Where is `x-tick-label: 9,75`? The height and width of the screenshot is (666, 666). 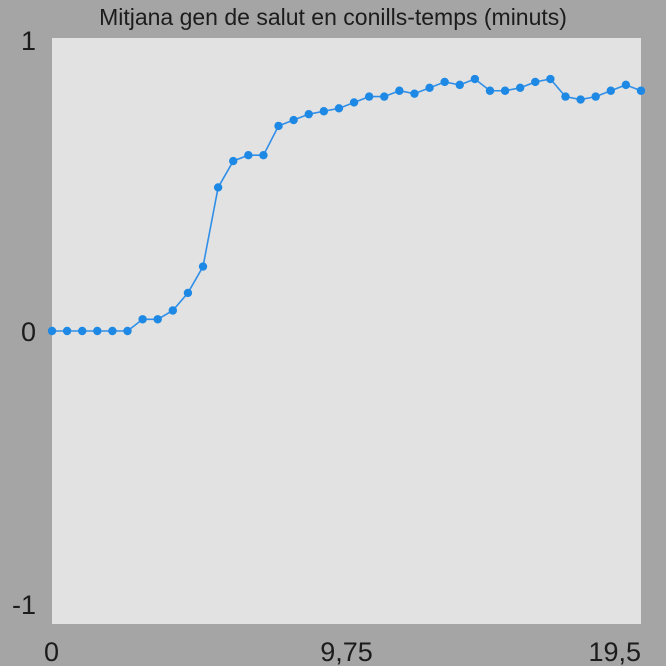 x-tick-label: 9,75 is located at coordinates (346, 651).